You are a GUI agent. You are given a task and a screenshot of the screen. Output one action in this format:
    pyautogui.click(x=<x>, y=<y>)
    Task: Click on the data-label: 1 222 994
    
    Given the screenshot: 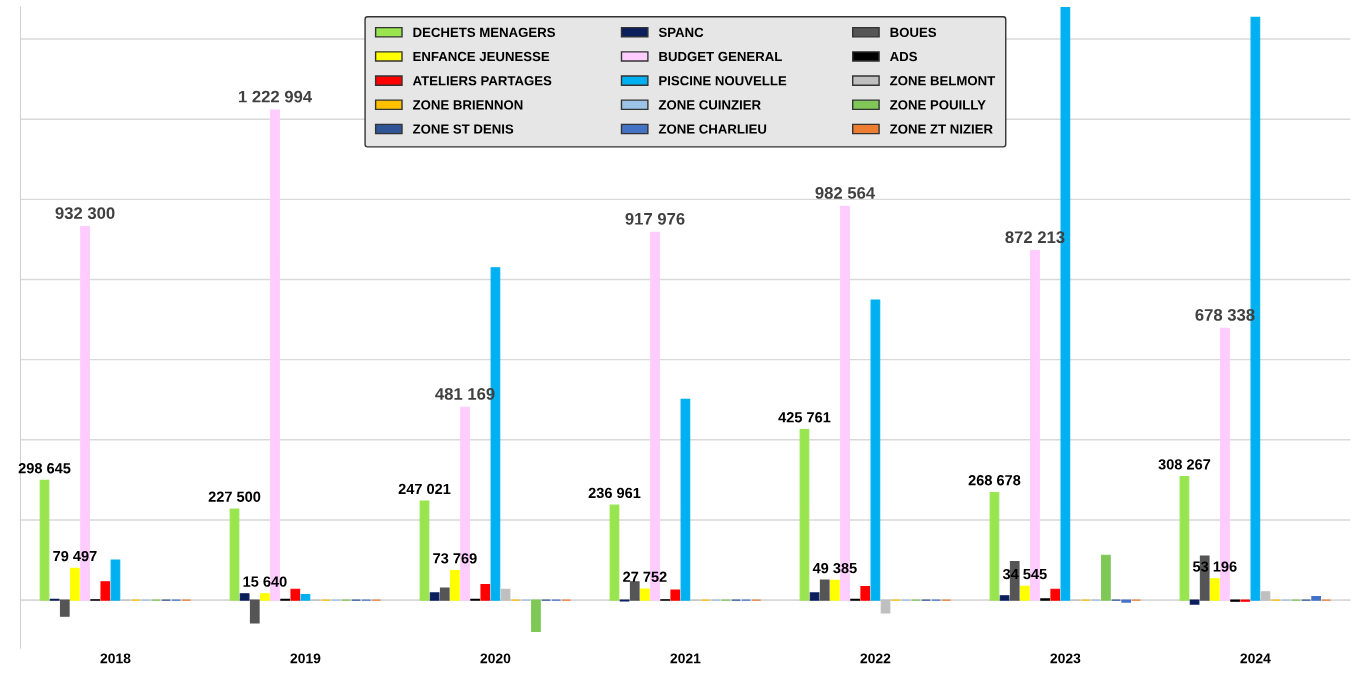 What is the action you would take?
    pyautogui.click(x=276, y=96)
    